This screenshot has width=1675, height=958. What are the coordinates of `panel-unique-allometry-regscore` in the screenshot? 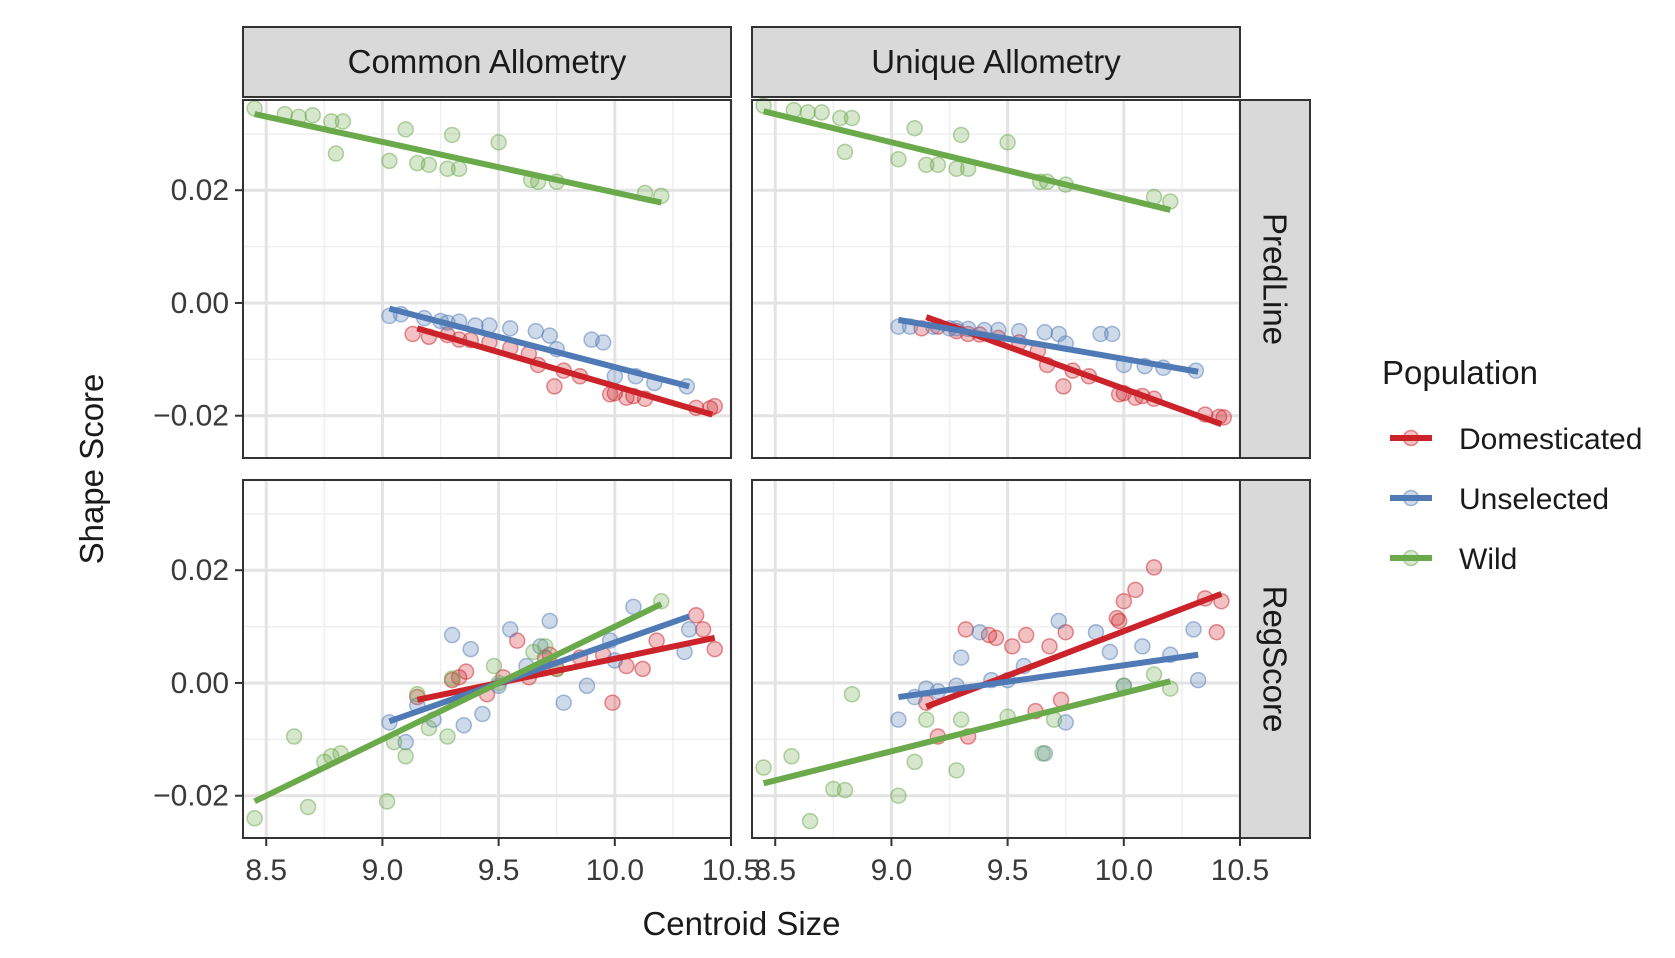 It's located at (996, 659).